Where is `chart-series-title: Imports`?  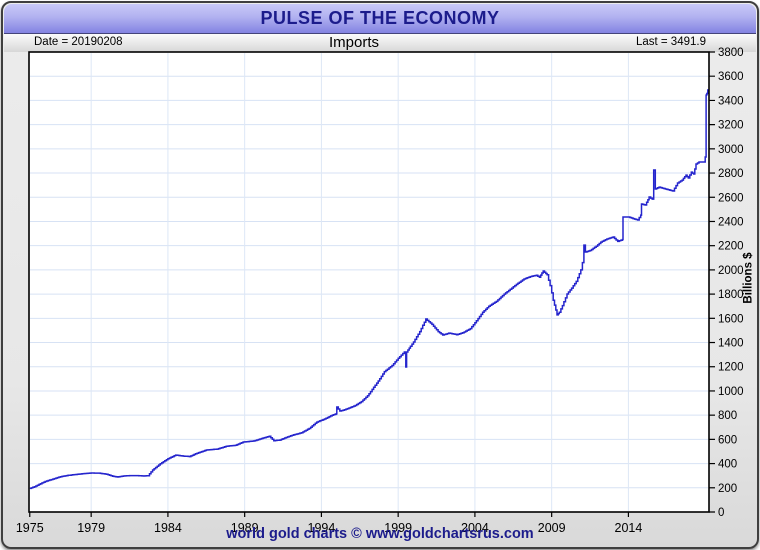
chart-series-title: Imports is located at coordinates (353, 42).